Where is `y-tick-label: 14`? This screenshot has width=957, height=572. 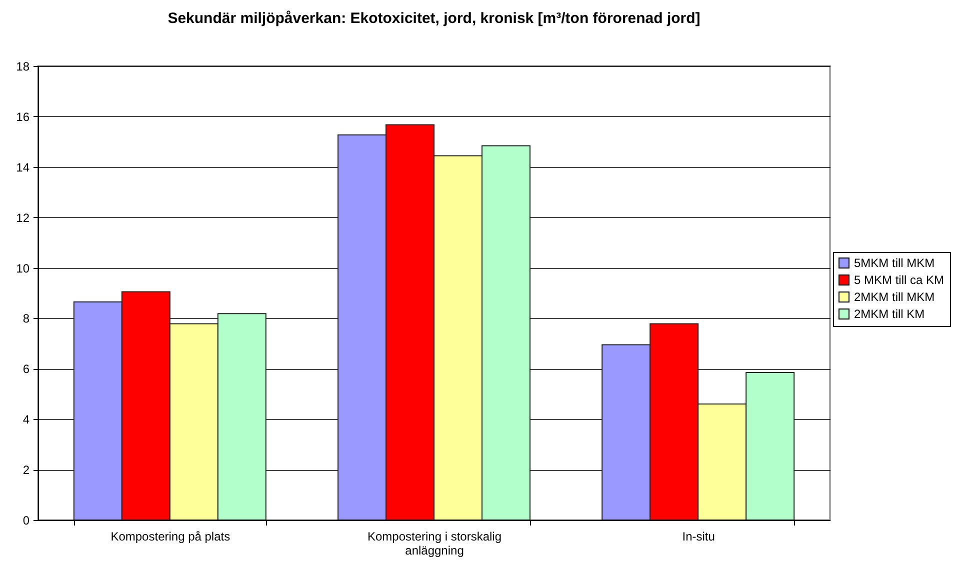 y-tick-label: 14 is located at coordinates (23, 167).